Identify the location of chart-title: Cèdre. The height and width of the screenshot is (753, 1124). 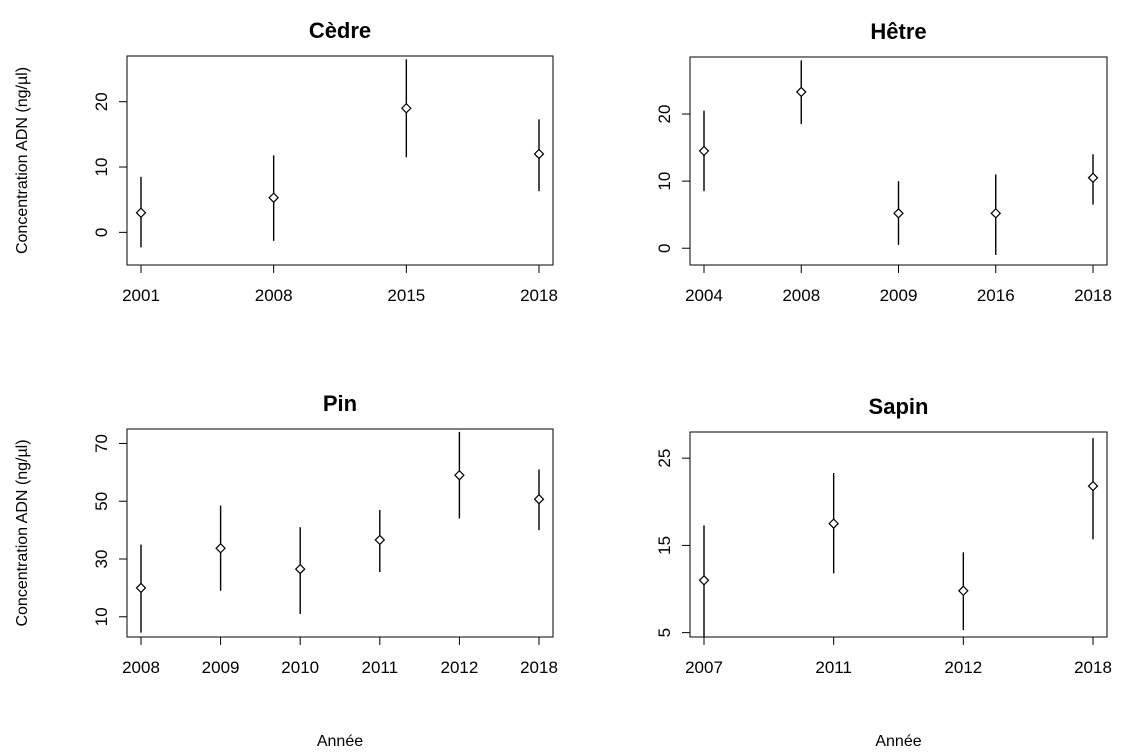
(340, 30).